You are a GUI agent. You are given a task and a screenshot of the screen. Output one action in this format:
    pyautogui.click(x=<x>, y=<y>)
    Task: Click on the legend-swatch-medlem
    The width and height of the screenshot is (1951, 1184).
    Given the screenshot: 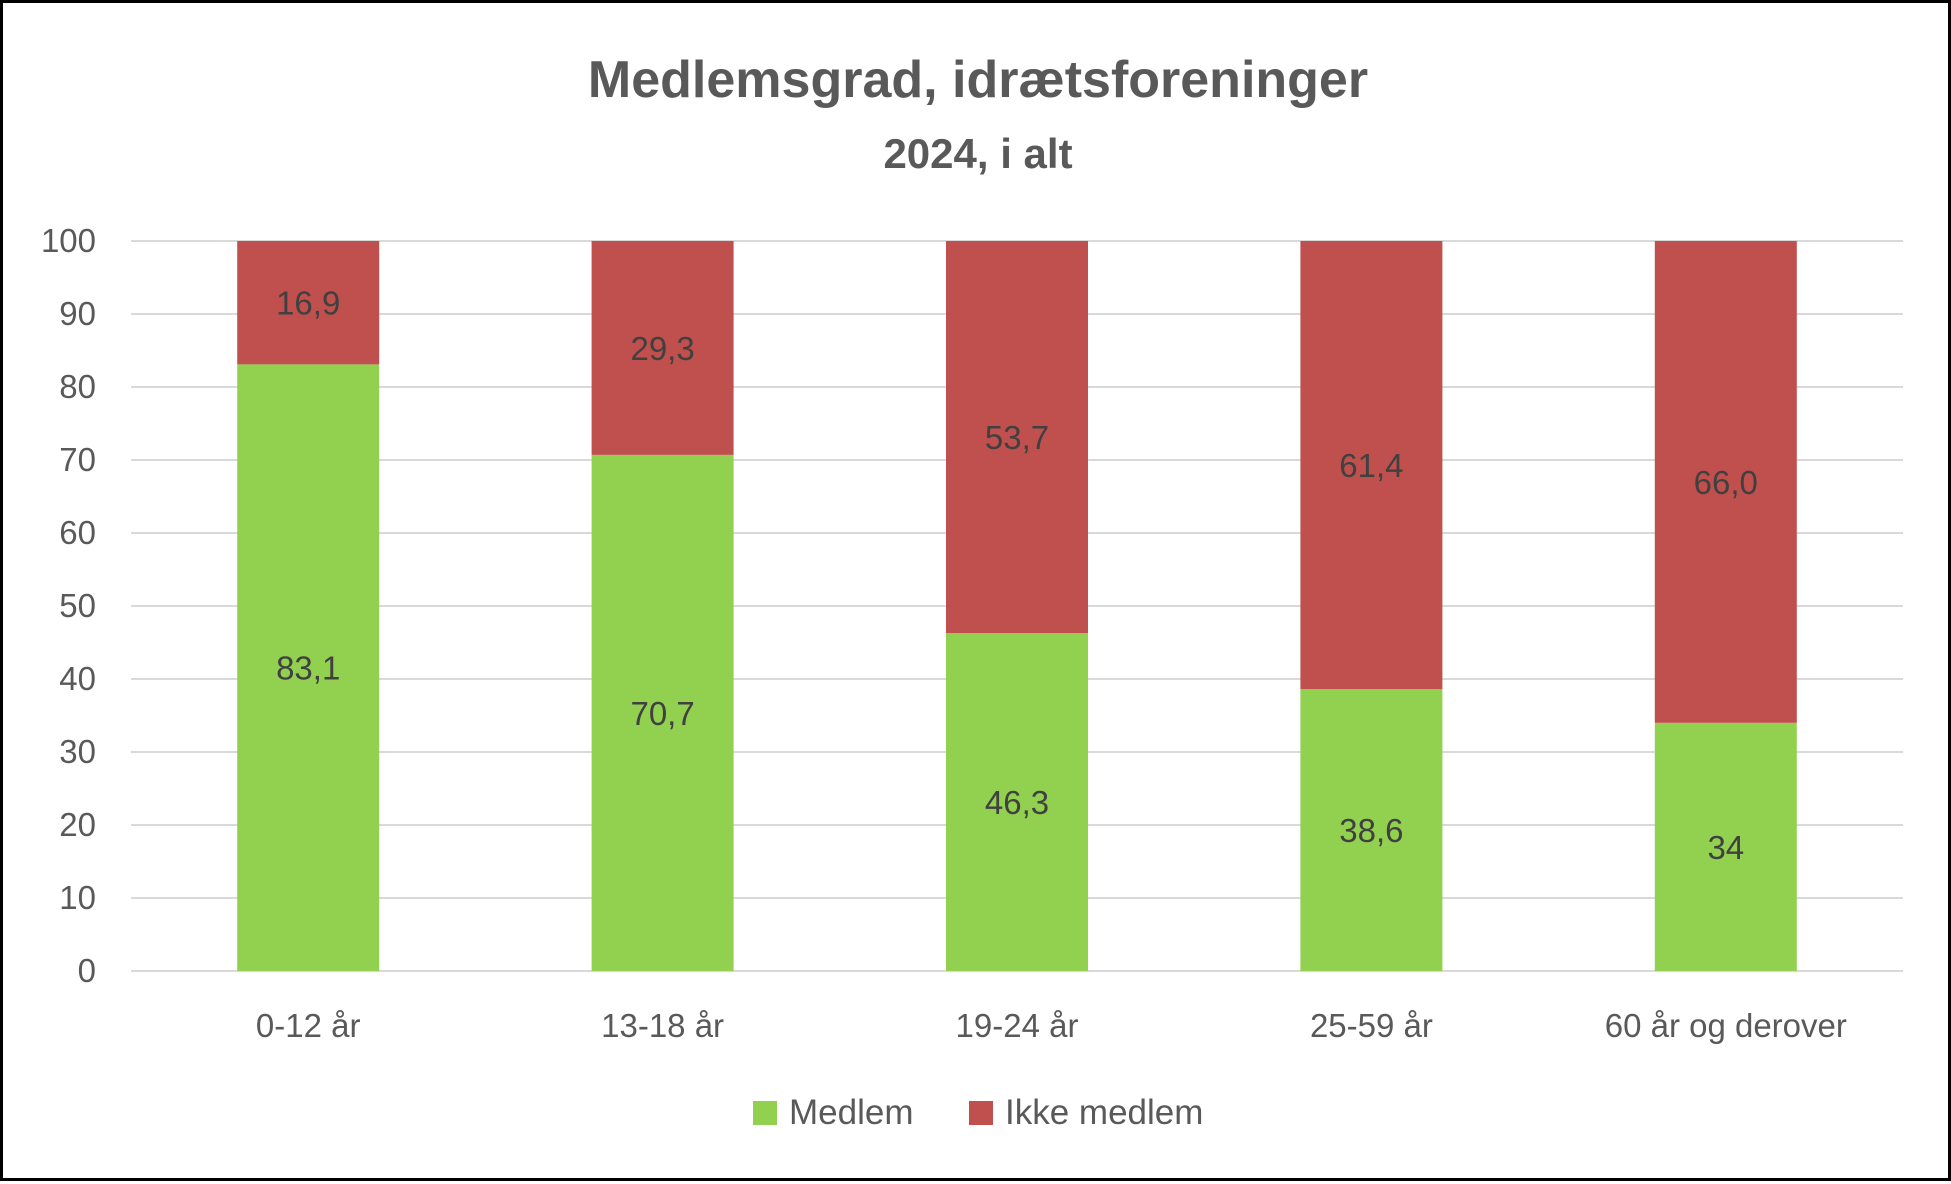 What is the action you would take?
    pyautogui.click(x=765, y=1113)
    